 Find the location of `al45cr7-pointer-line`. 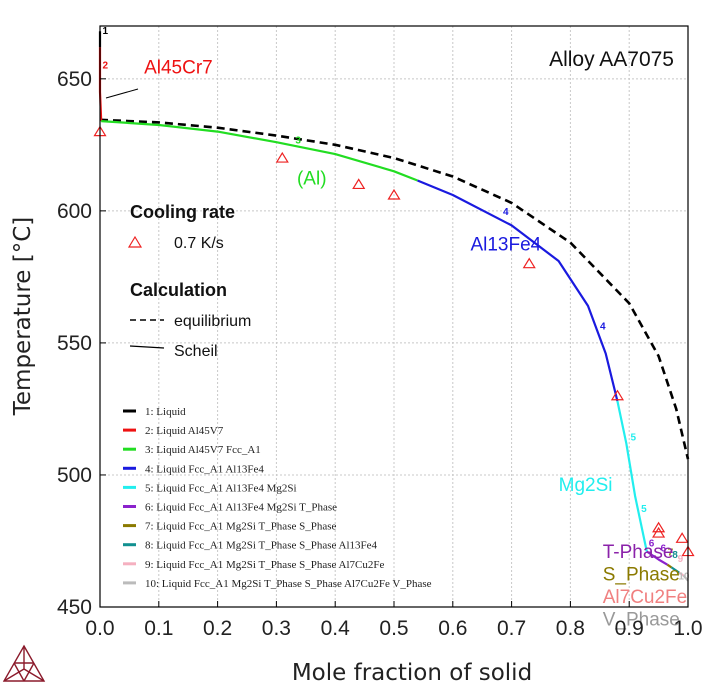

al45cr7-pointer-line is located at coordinates (122, 93).